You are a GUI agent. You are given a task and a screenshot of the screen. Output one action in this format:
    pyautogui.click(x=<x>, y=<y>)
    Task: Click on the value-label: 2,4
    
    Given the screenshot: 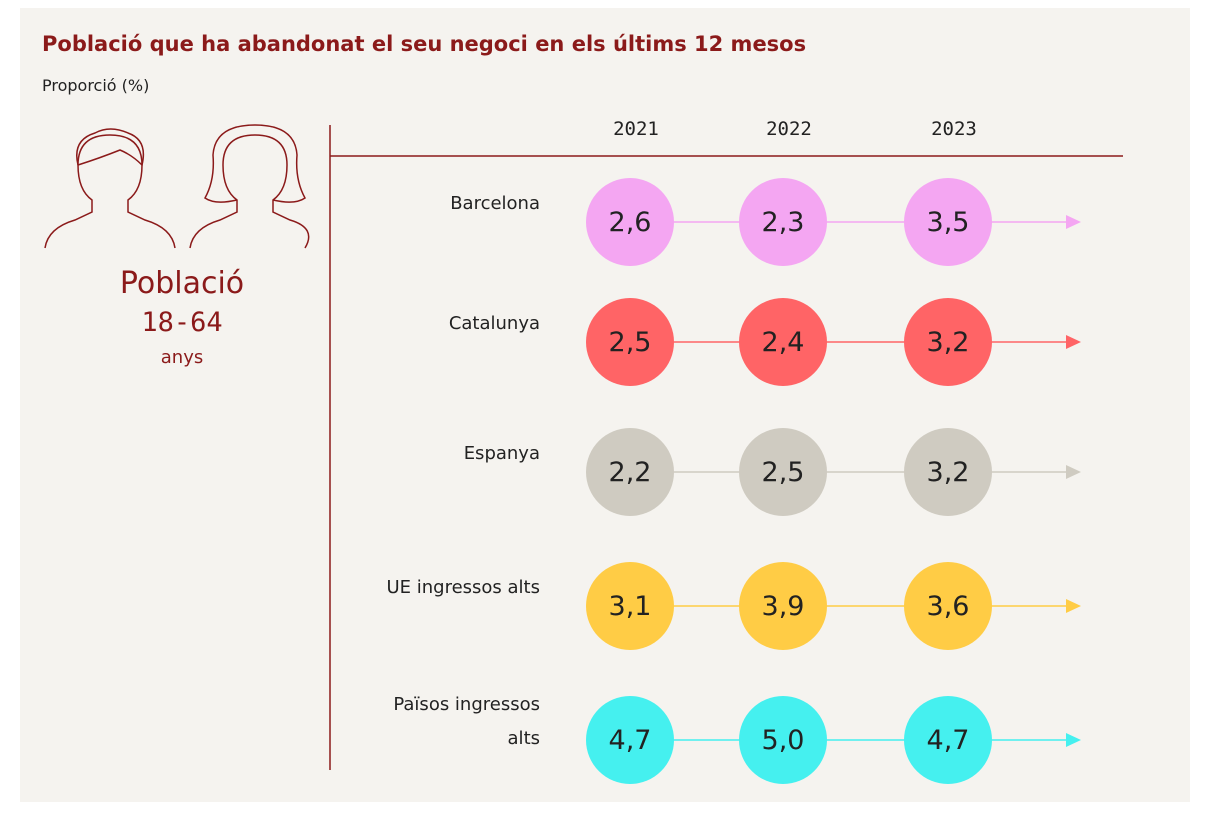 What is the action you would take?
    pyautogui.click(x=783, y=342)
    